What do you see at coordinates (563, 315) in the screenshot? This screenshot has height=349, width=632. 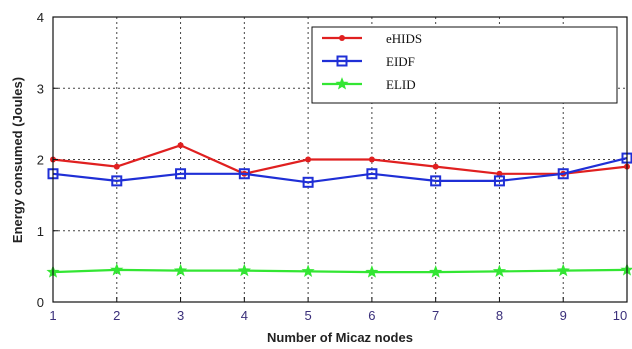 I see `x-tick-label: 9` at bounding box center [563, 315].